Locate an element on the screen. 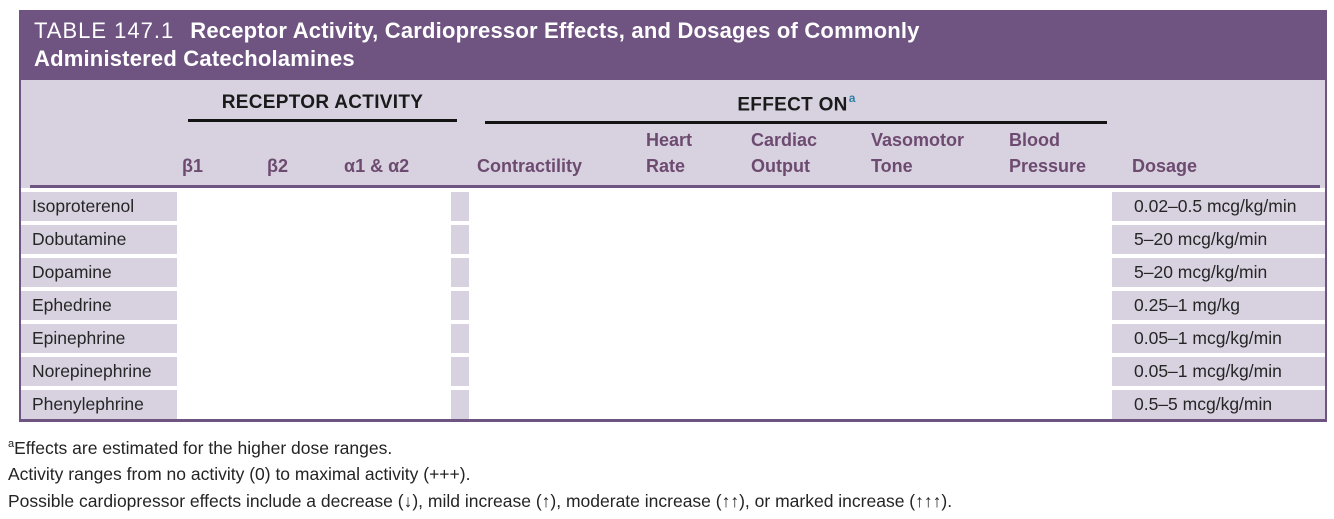 The image size is (1334, 519). group-header-effect-on: EFFECT ONa is located at coordinates (796, 108).